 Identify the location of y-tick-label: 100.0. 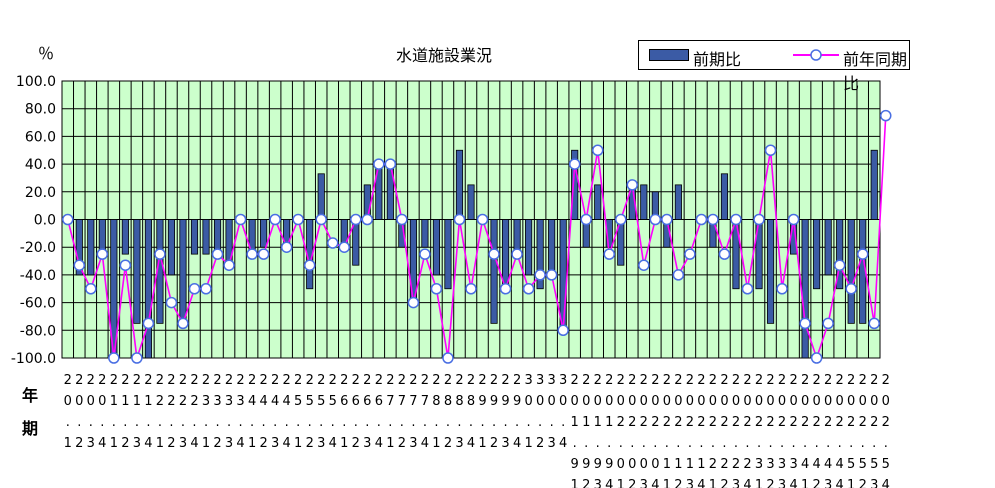
(36, 82).